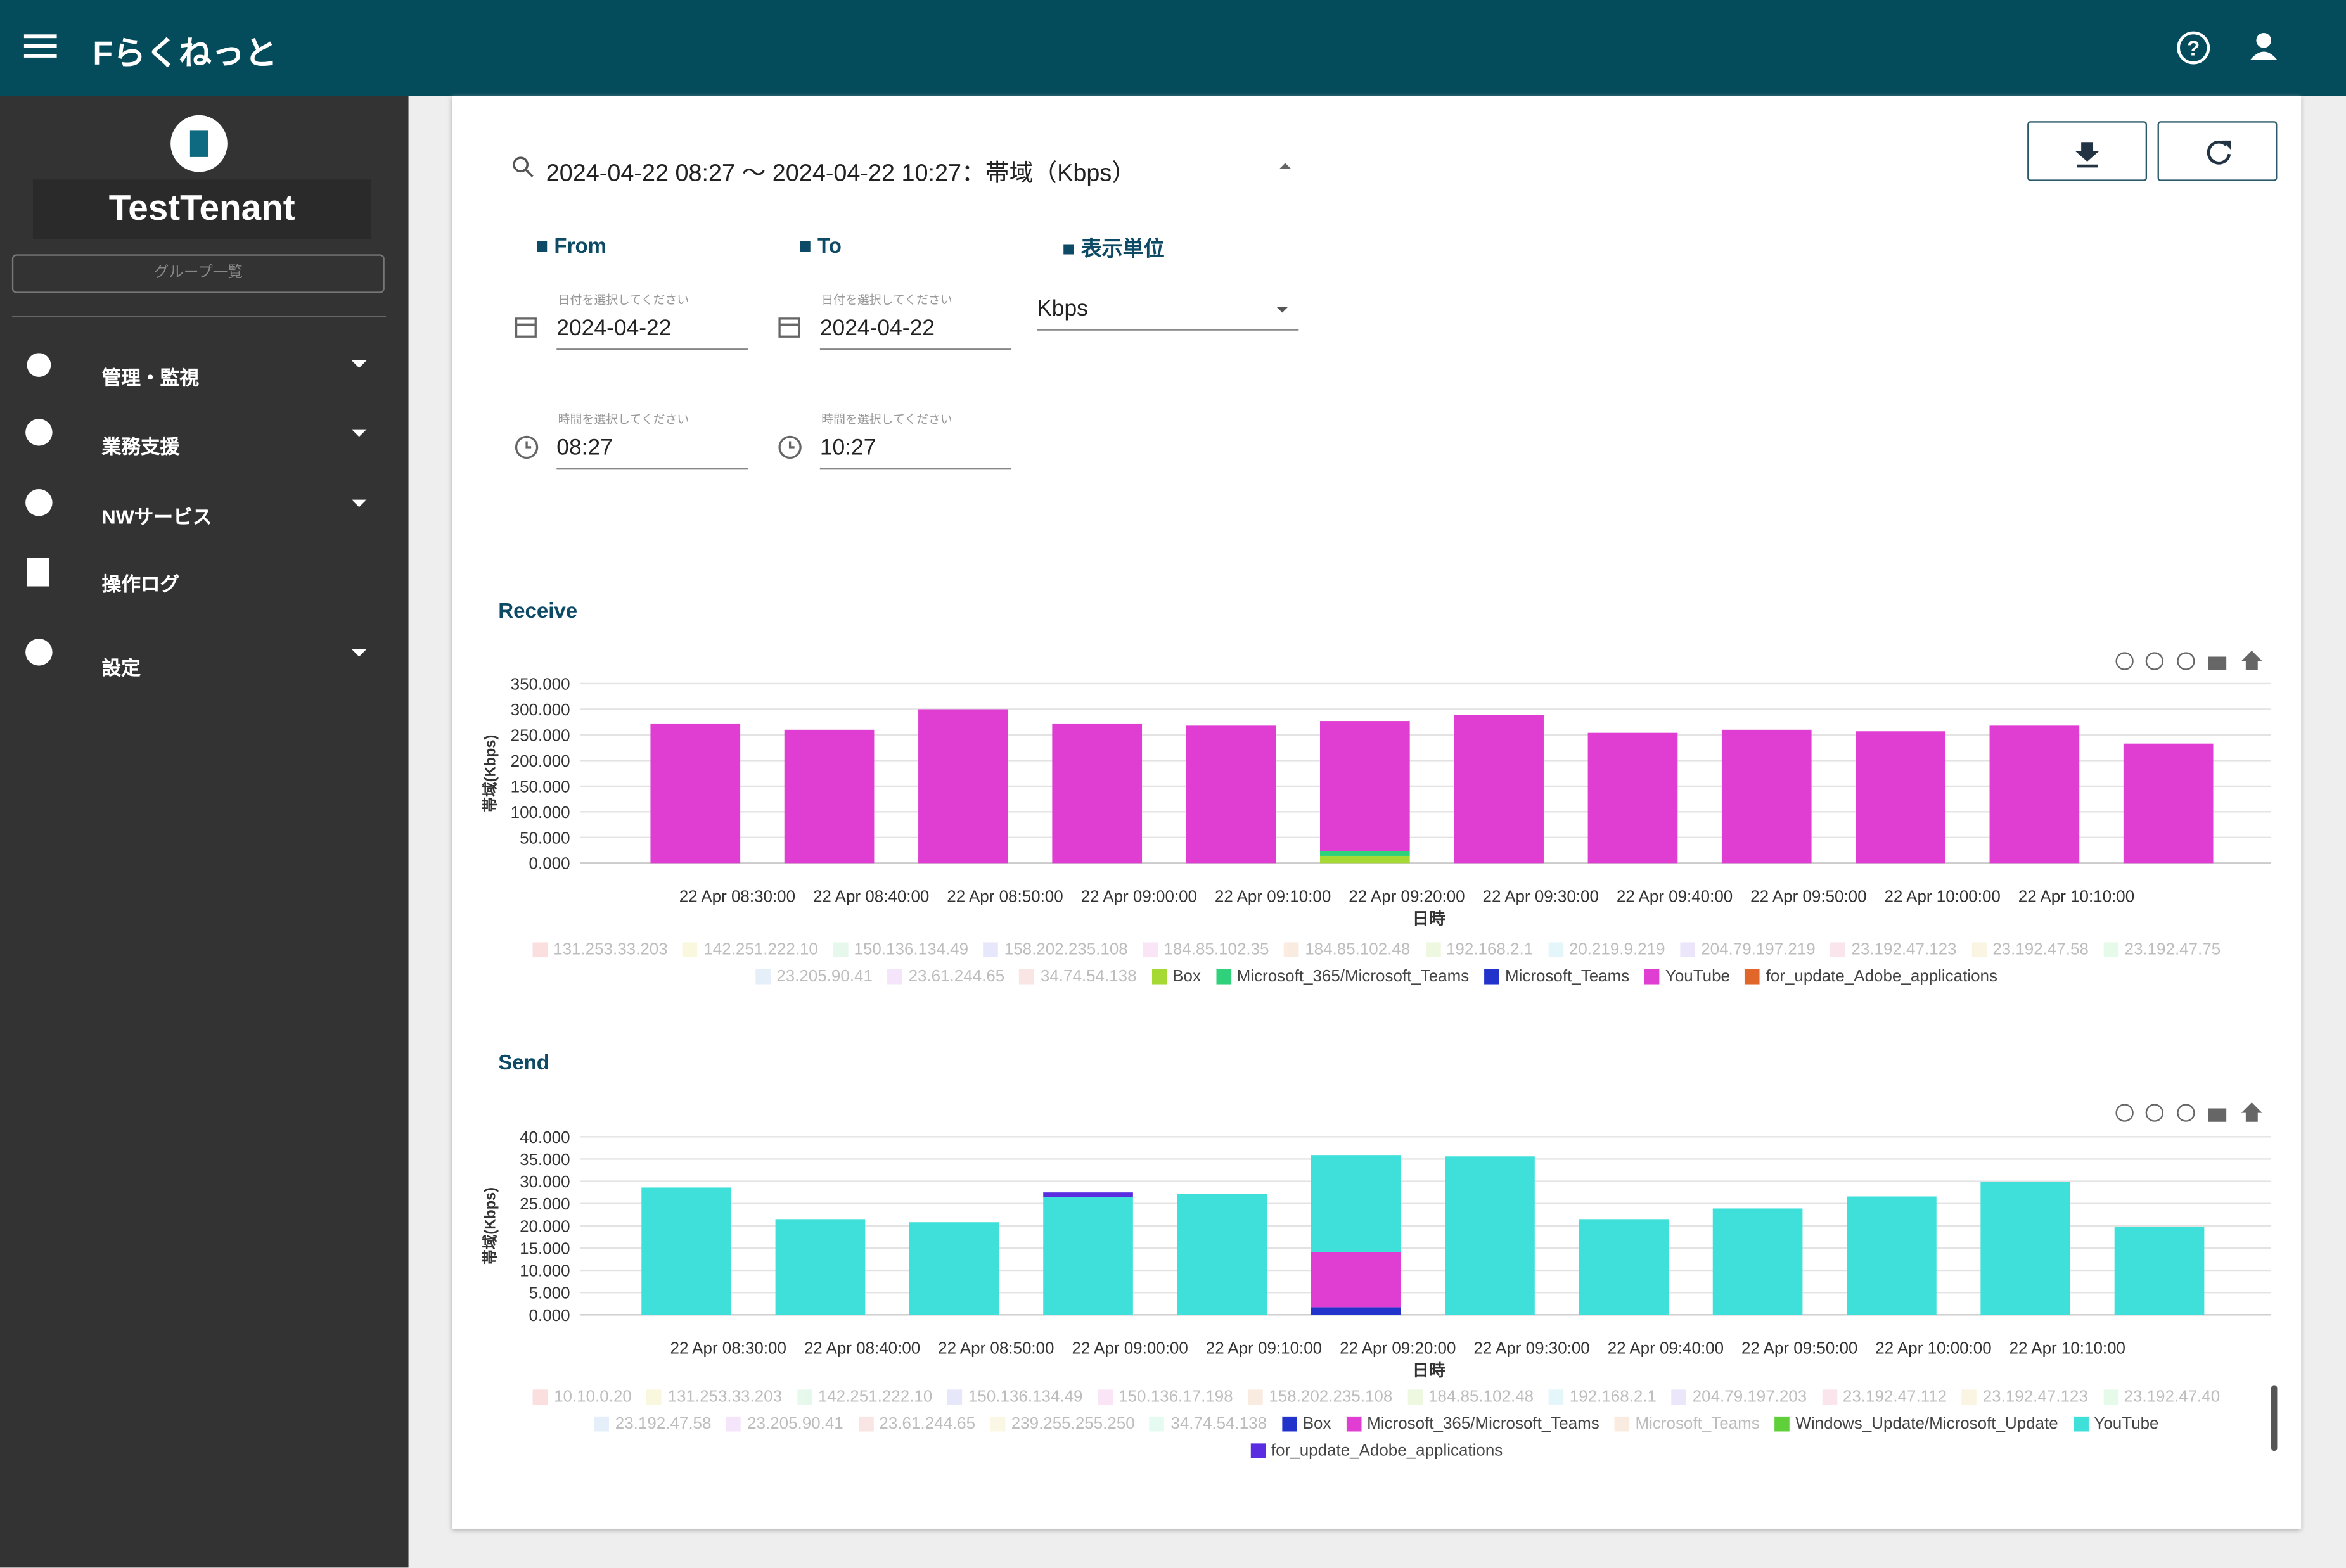 The height and width of the screenshot is (1568, 2346). Describe the element at coordinates (545, 1137) in the screenshot. I see `y-tick-label: 40.000` at that location.